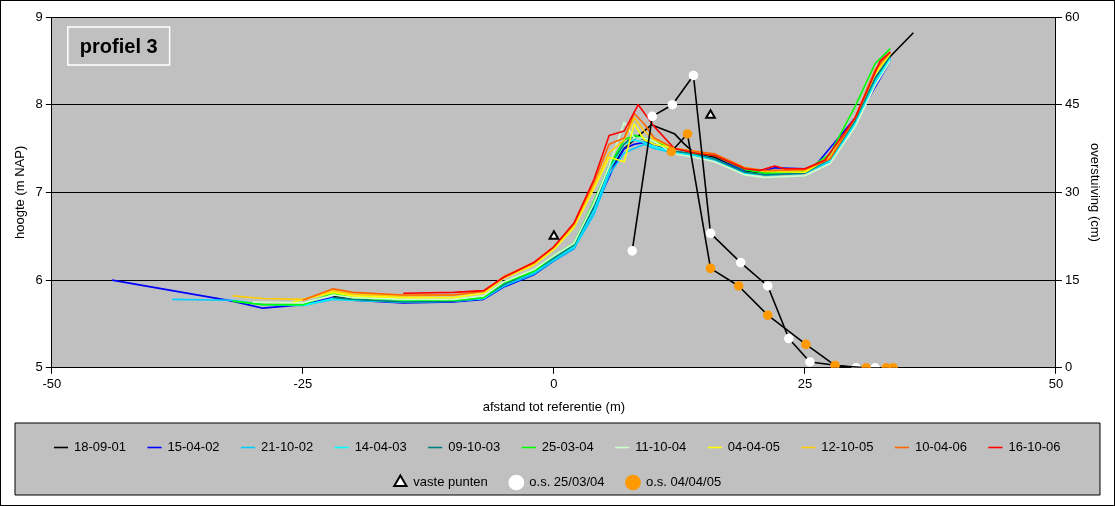  I want to click on legend-label: 10-04-06, so click(940, 447).